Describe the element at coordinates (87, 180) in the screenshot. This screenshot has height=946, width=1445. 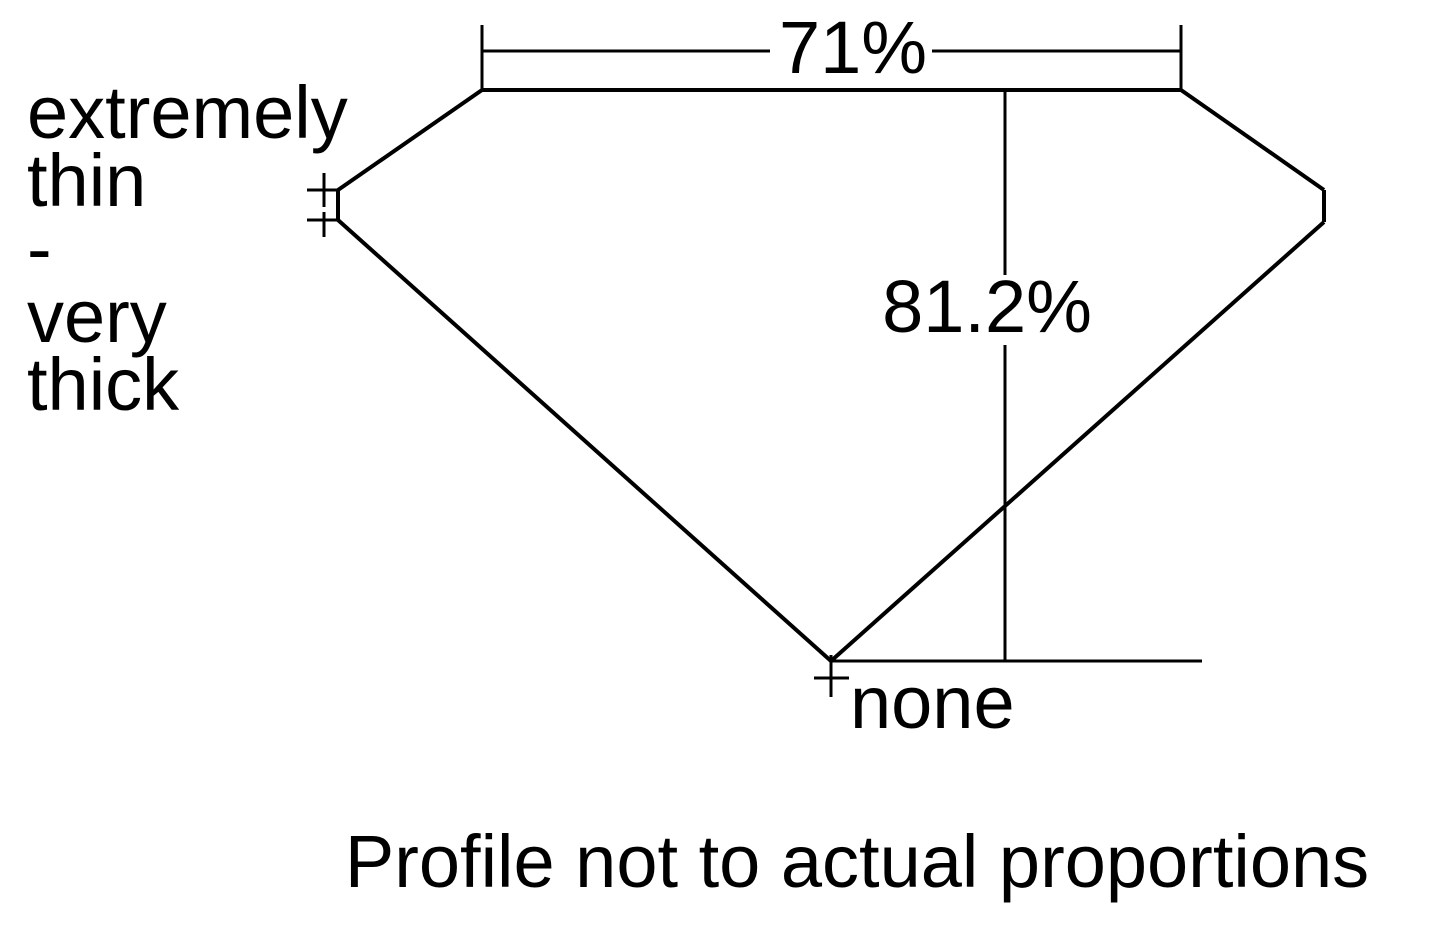
I see `girdle-label-line: thin` at that location.